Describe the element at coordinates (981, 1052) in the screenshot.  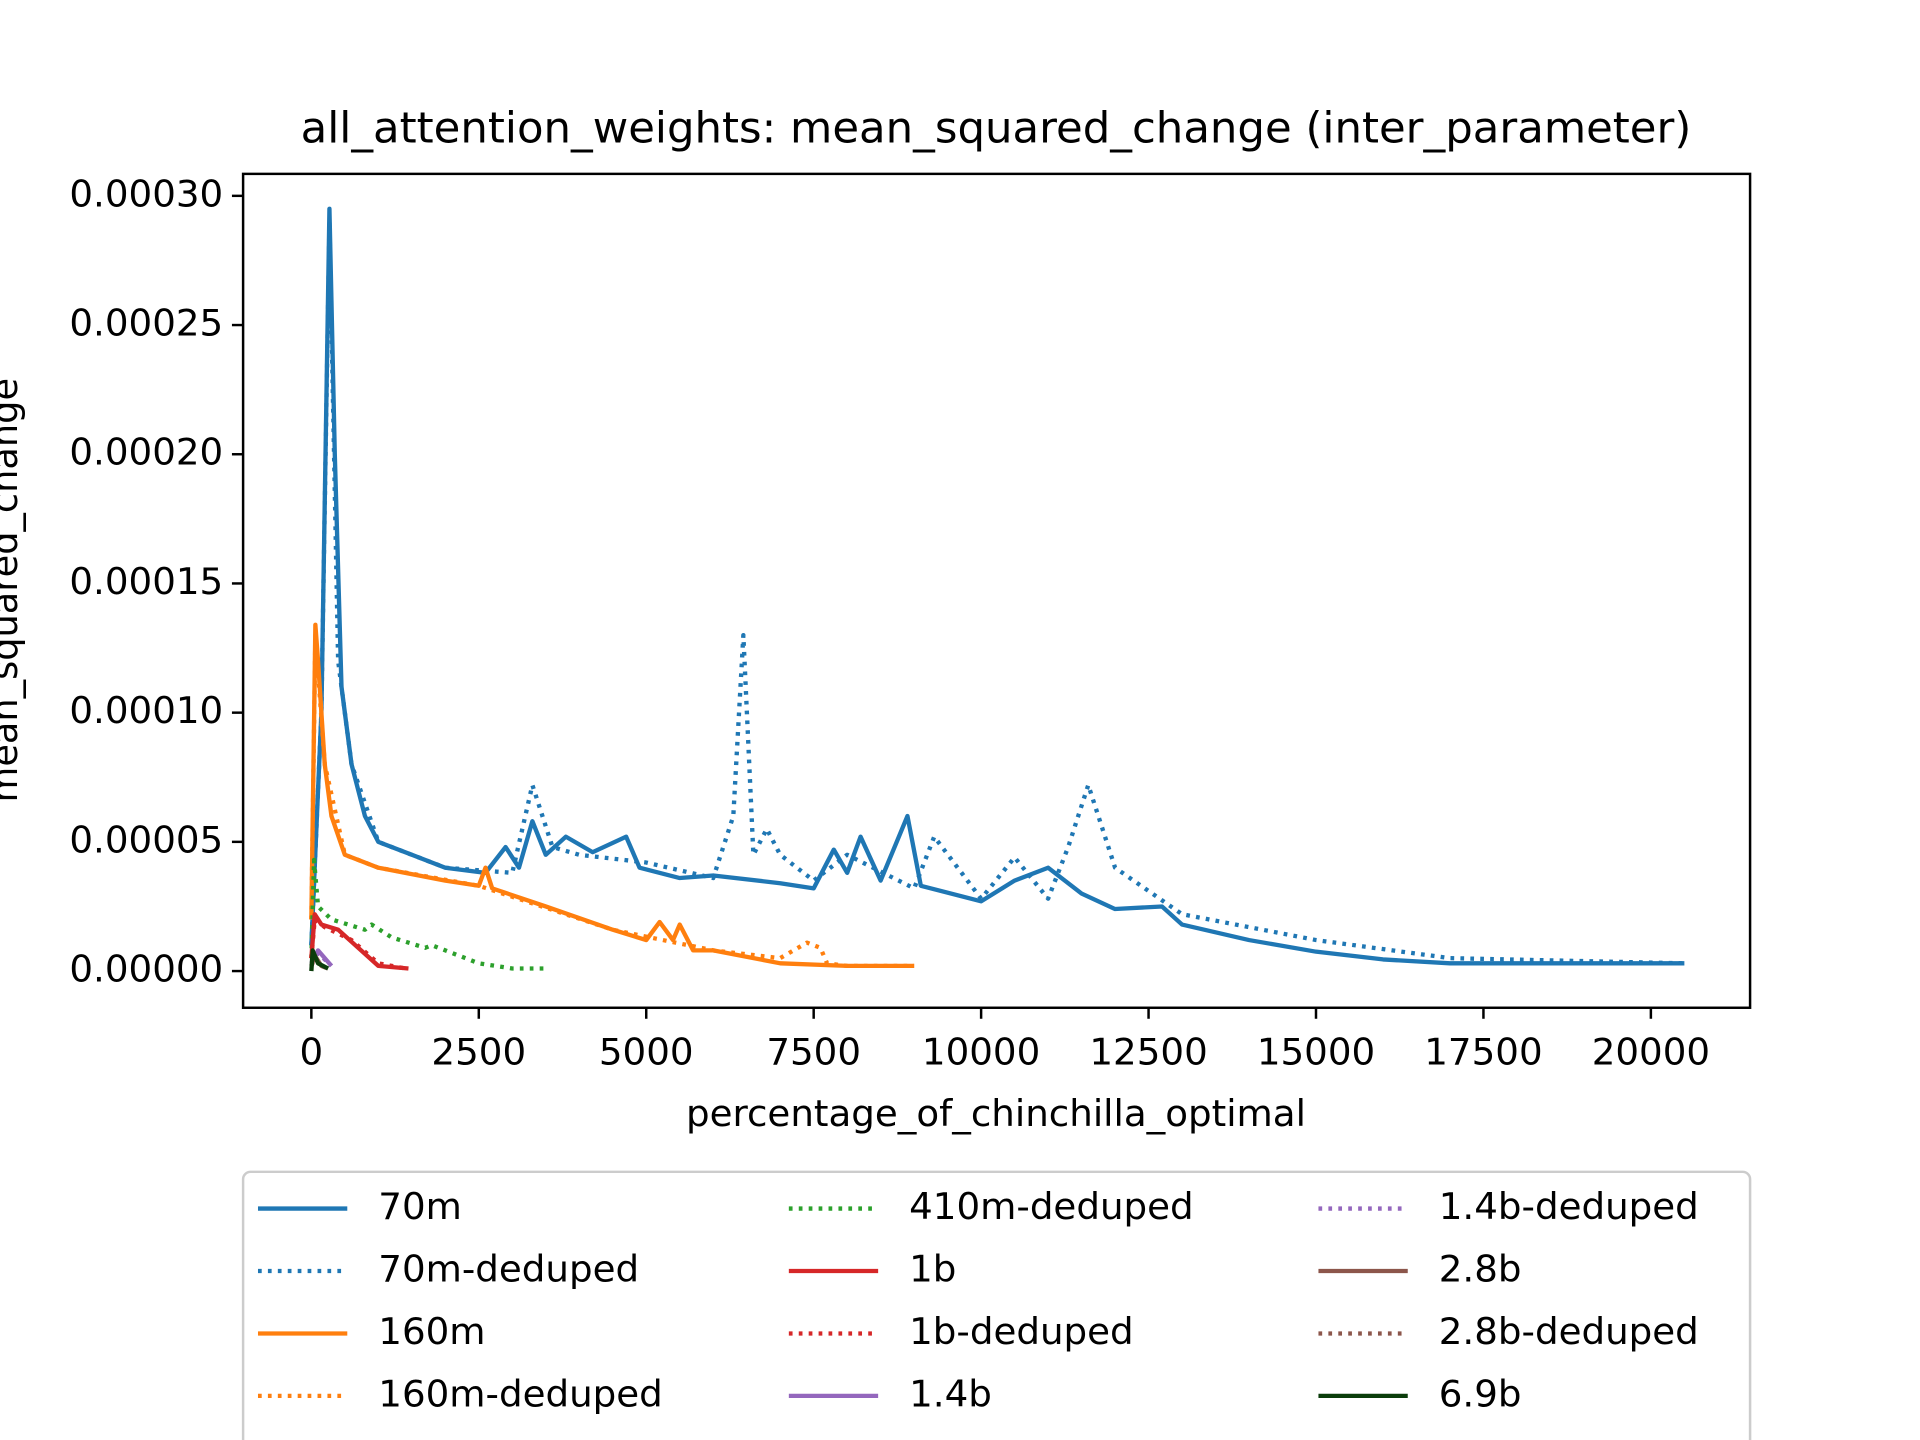
I see `x-tick-label: 10000` at that location.